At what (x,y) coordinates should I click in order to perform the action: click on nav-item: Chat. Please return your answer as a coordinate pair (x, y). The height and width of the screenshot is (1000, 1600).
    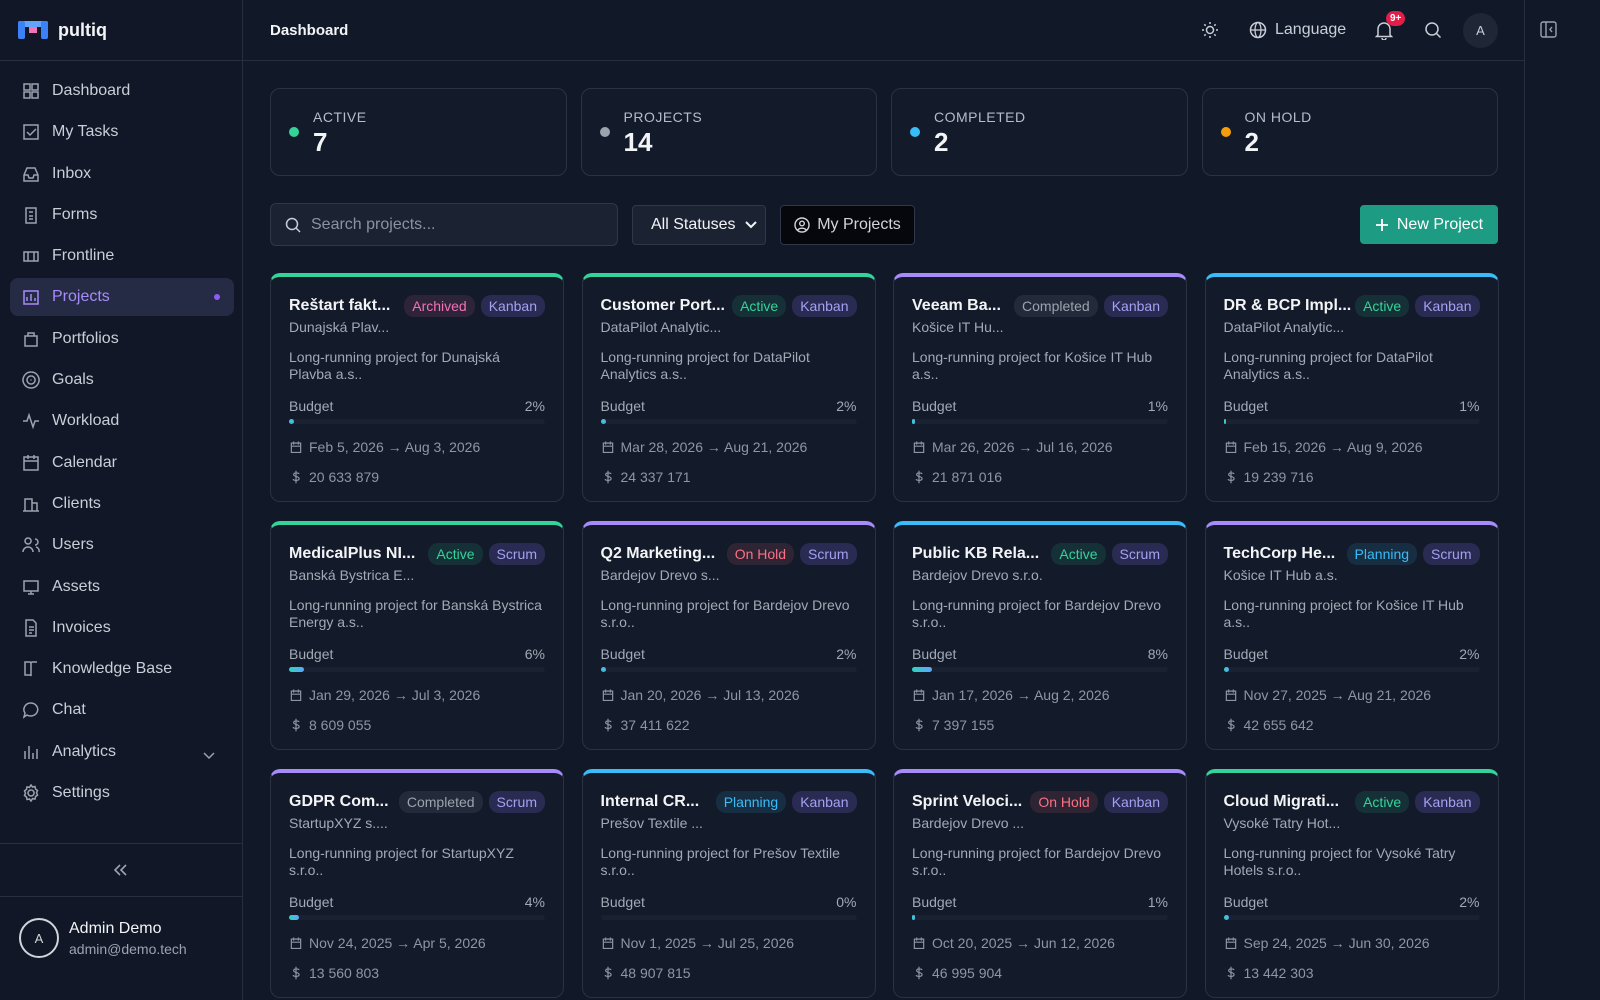
    Looking at the image, I should click on (122, 710).